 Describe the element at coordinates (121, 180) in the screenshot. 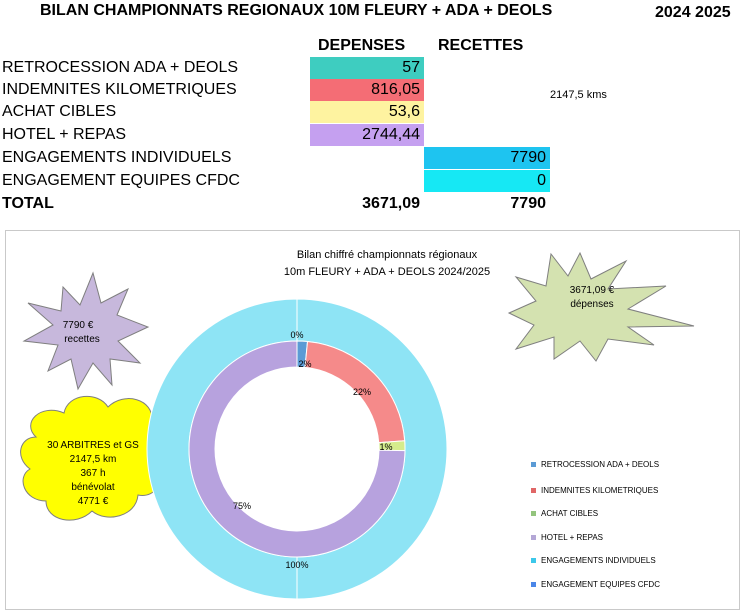

I see `row-label-engagement-equipes: ENGAGEMENT EQUIPES CFDC` at that location.